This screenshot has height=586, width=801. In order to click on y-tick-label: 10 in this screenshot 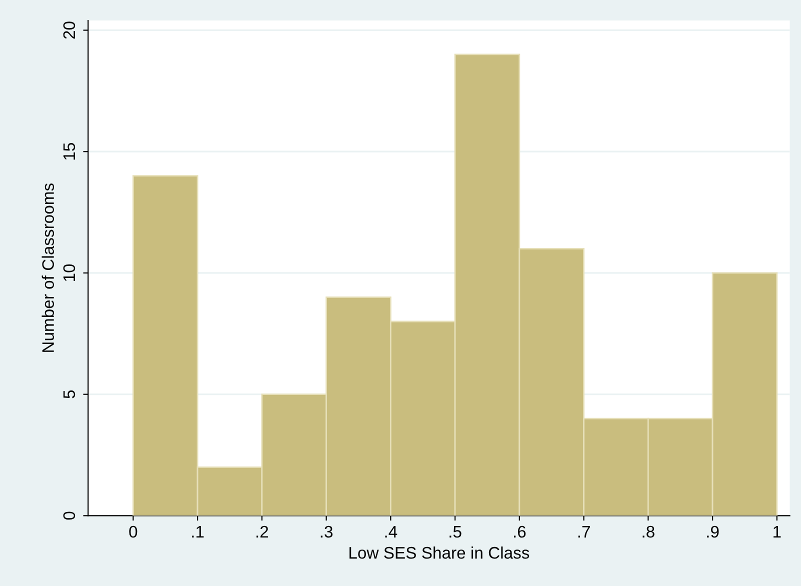, I will do `click(69, 272)`.